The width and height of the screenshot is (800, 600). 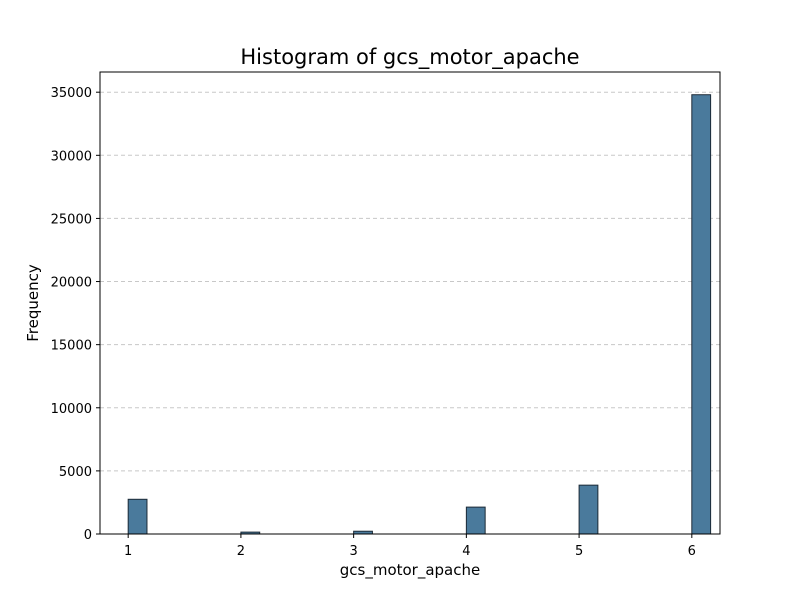 I want to click on y-axis-label: Frequency, so click(x=33, y=303).